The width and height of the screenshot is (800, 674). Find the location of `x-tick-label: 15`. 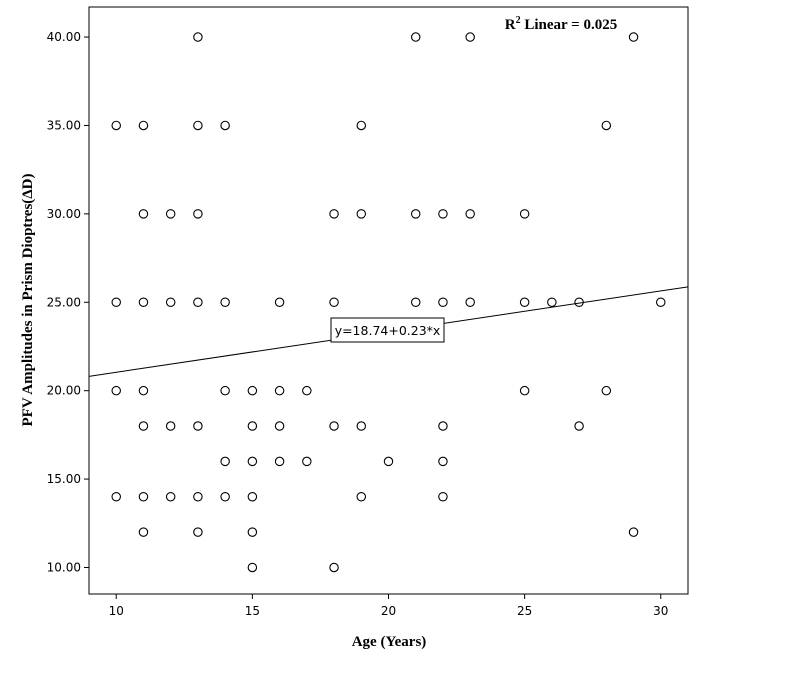

x-tick-label: 15 is located at coordinates (252, 611).